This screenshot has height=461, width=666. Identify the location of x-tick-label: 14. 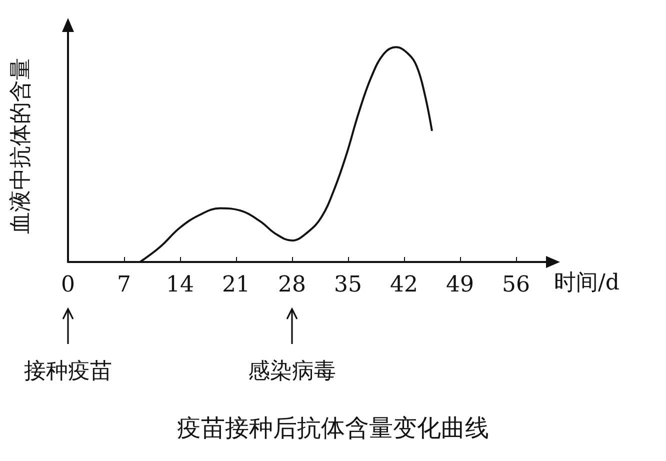
(180, 285).